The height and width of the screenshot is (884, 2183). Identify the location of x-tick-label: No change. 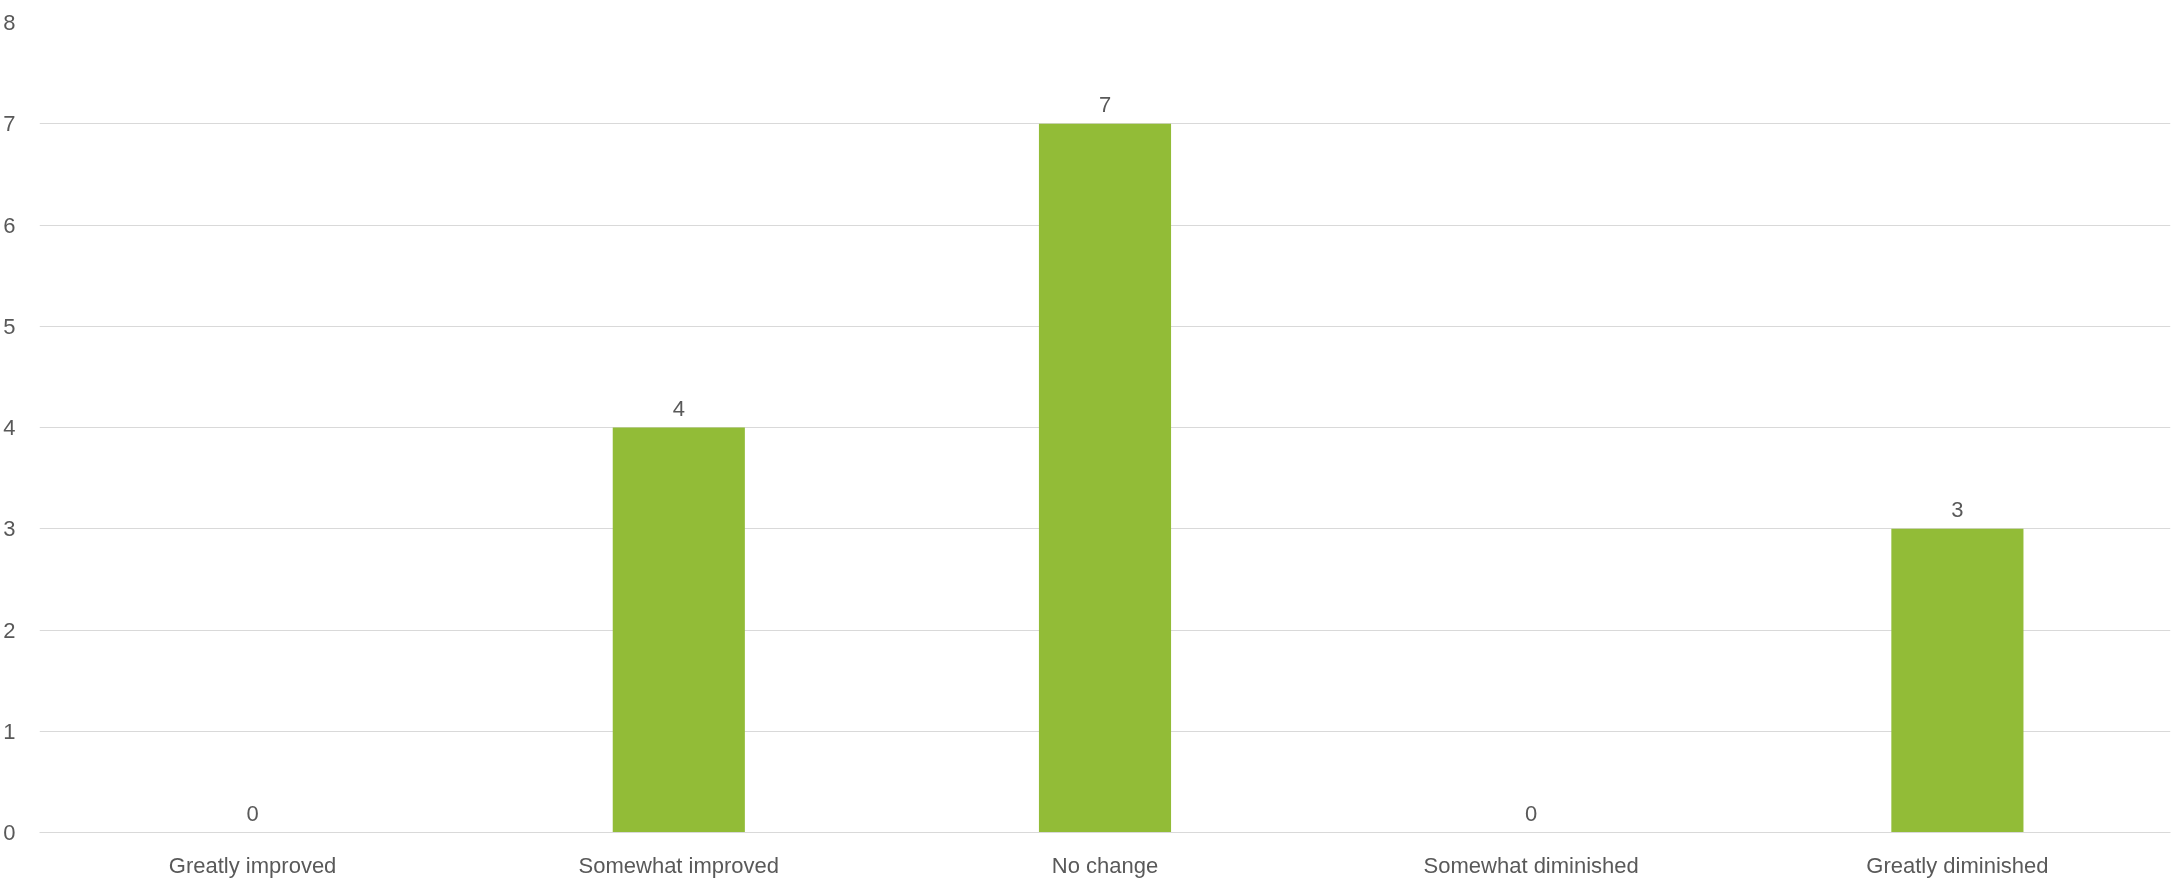
(1105, 865).